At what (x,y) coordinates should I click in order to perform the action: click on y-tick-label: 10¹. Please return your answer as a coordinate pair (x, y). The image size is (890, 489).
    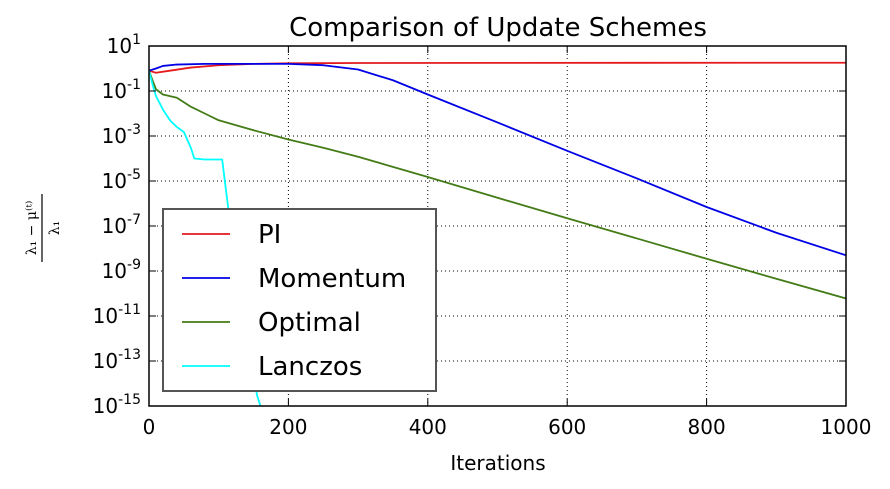
    Looking at the image, I should click on (124, 45).